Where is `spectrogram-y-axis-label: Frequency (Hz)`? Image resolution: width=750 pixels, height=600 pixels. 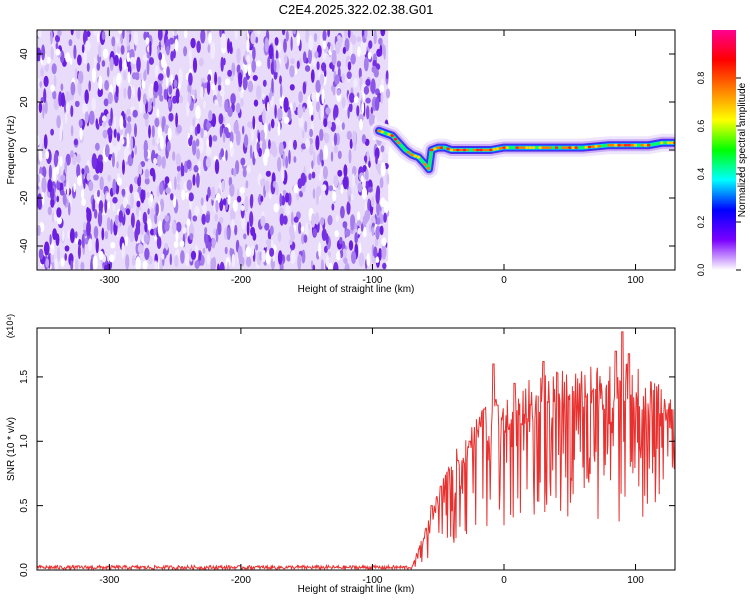
spectrogram-y-axis-label: Frequency (Hz) is located at coordinates (11, 150).